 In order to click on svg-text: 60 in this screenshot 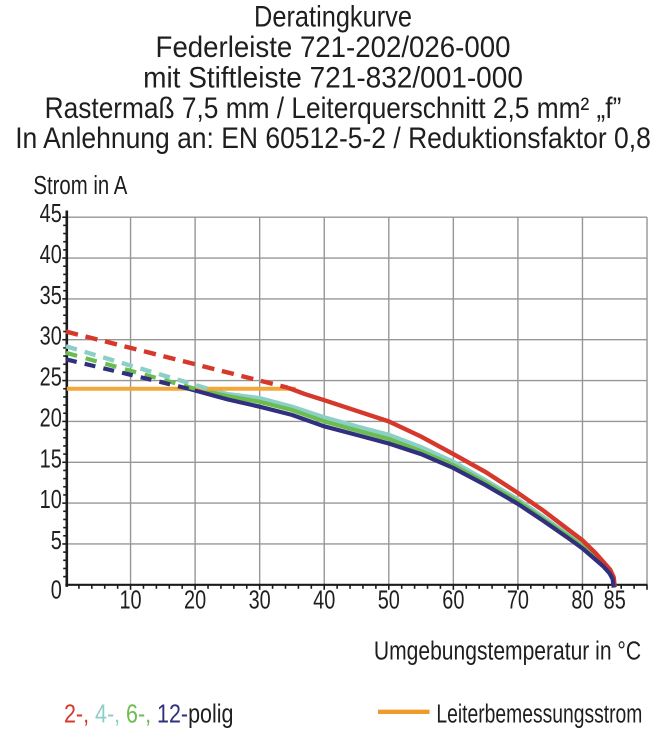, I will do `click(453, 599)`.